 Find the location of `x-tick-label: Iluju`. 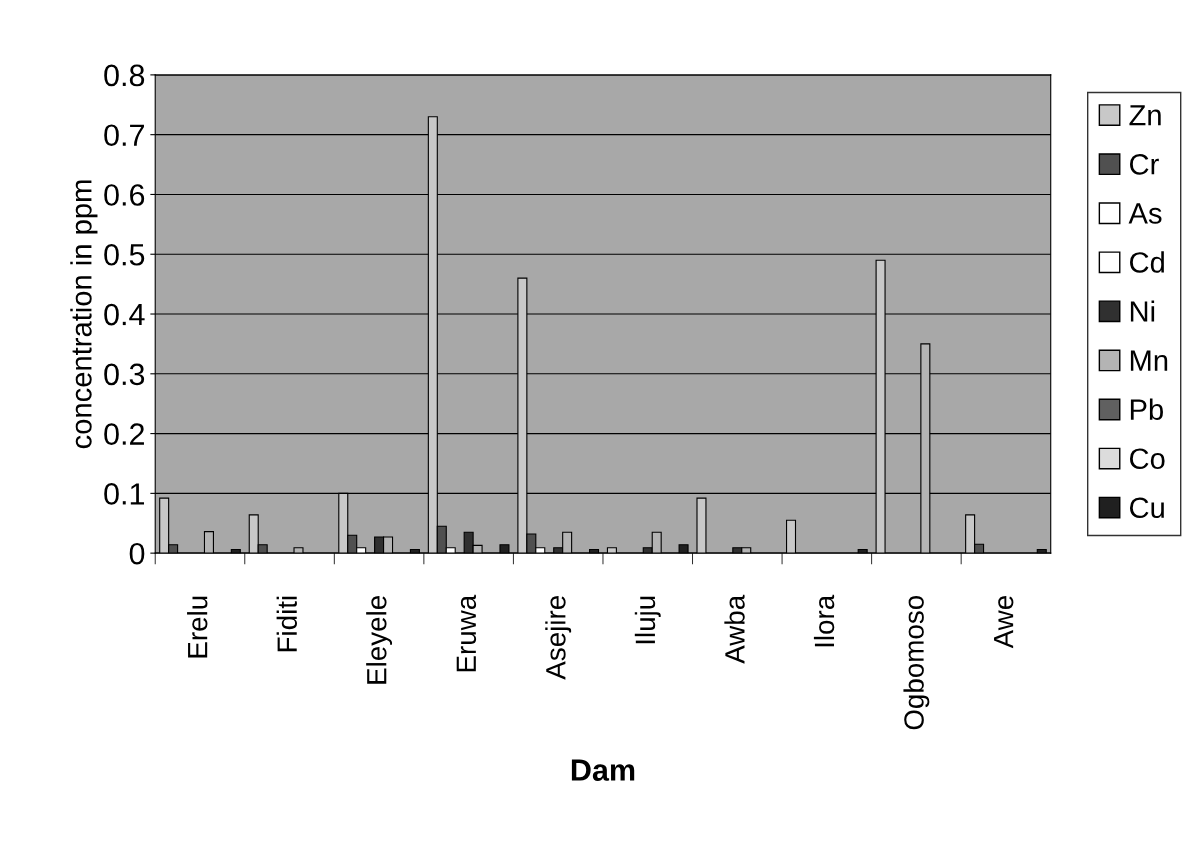

x-tick-label: Iluju is located at coordinates (647, 620).